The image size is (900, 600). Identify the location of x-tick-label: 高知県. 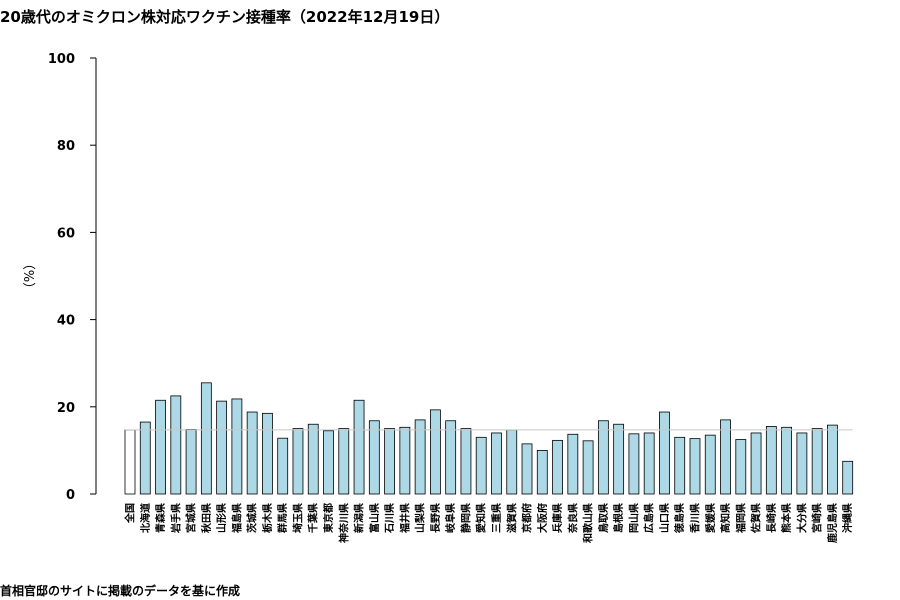
(725, 518).